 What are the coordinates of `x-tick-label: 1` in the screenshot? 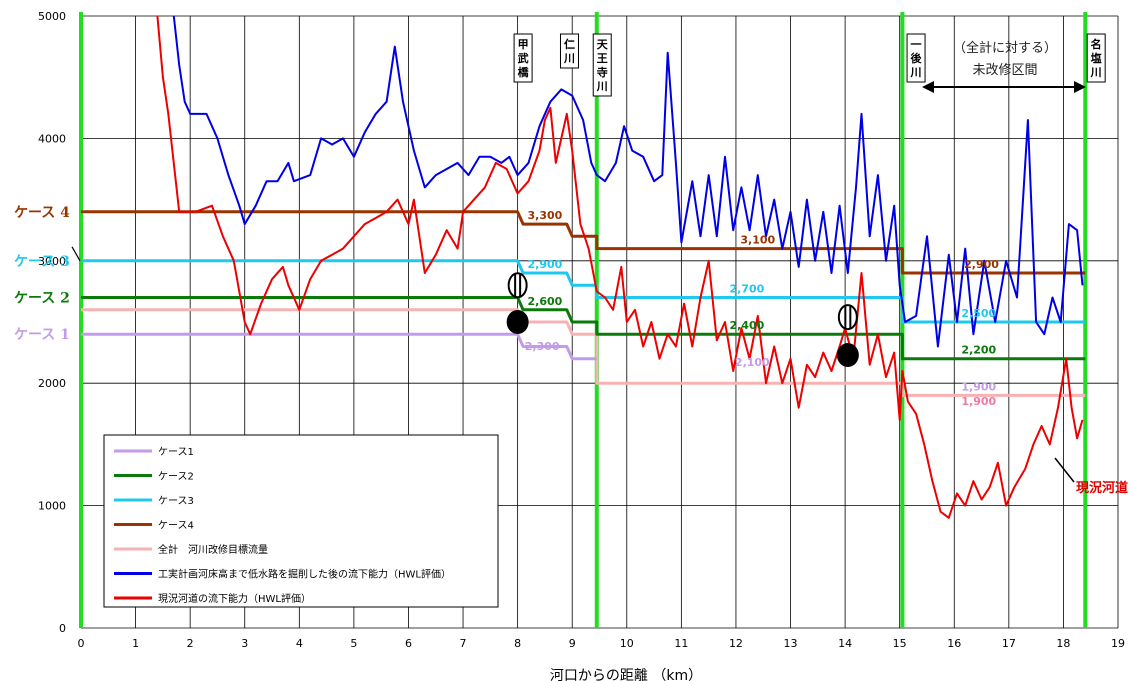 It's located at (135, 643).